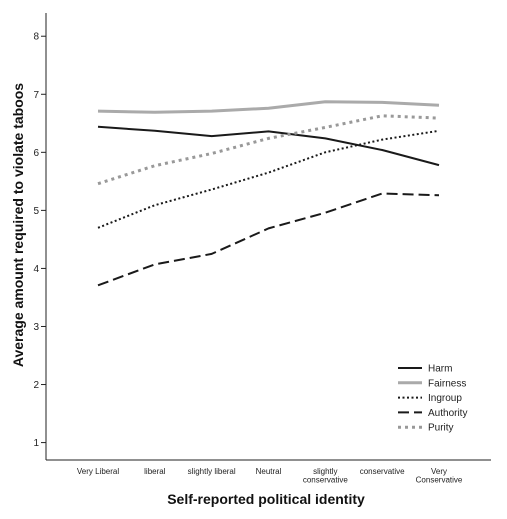 This screenshot has width=507, height=519. What do you see at coordinates (36, 153) in the screenshot?
I see `y-tick-label: 6` at bounding box center [36, 153].